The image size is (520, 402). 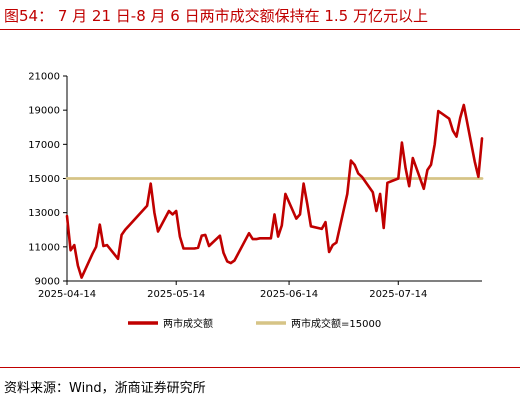 What do you see at coordinates (105, 388) in the screenshot?
I see `source-note: 资料来源：Wind，浙商证券研究所` at bounding box center [105, 388].